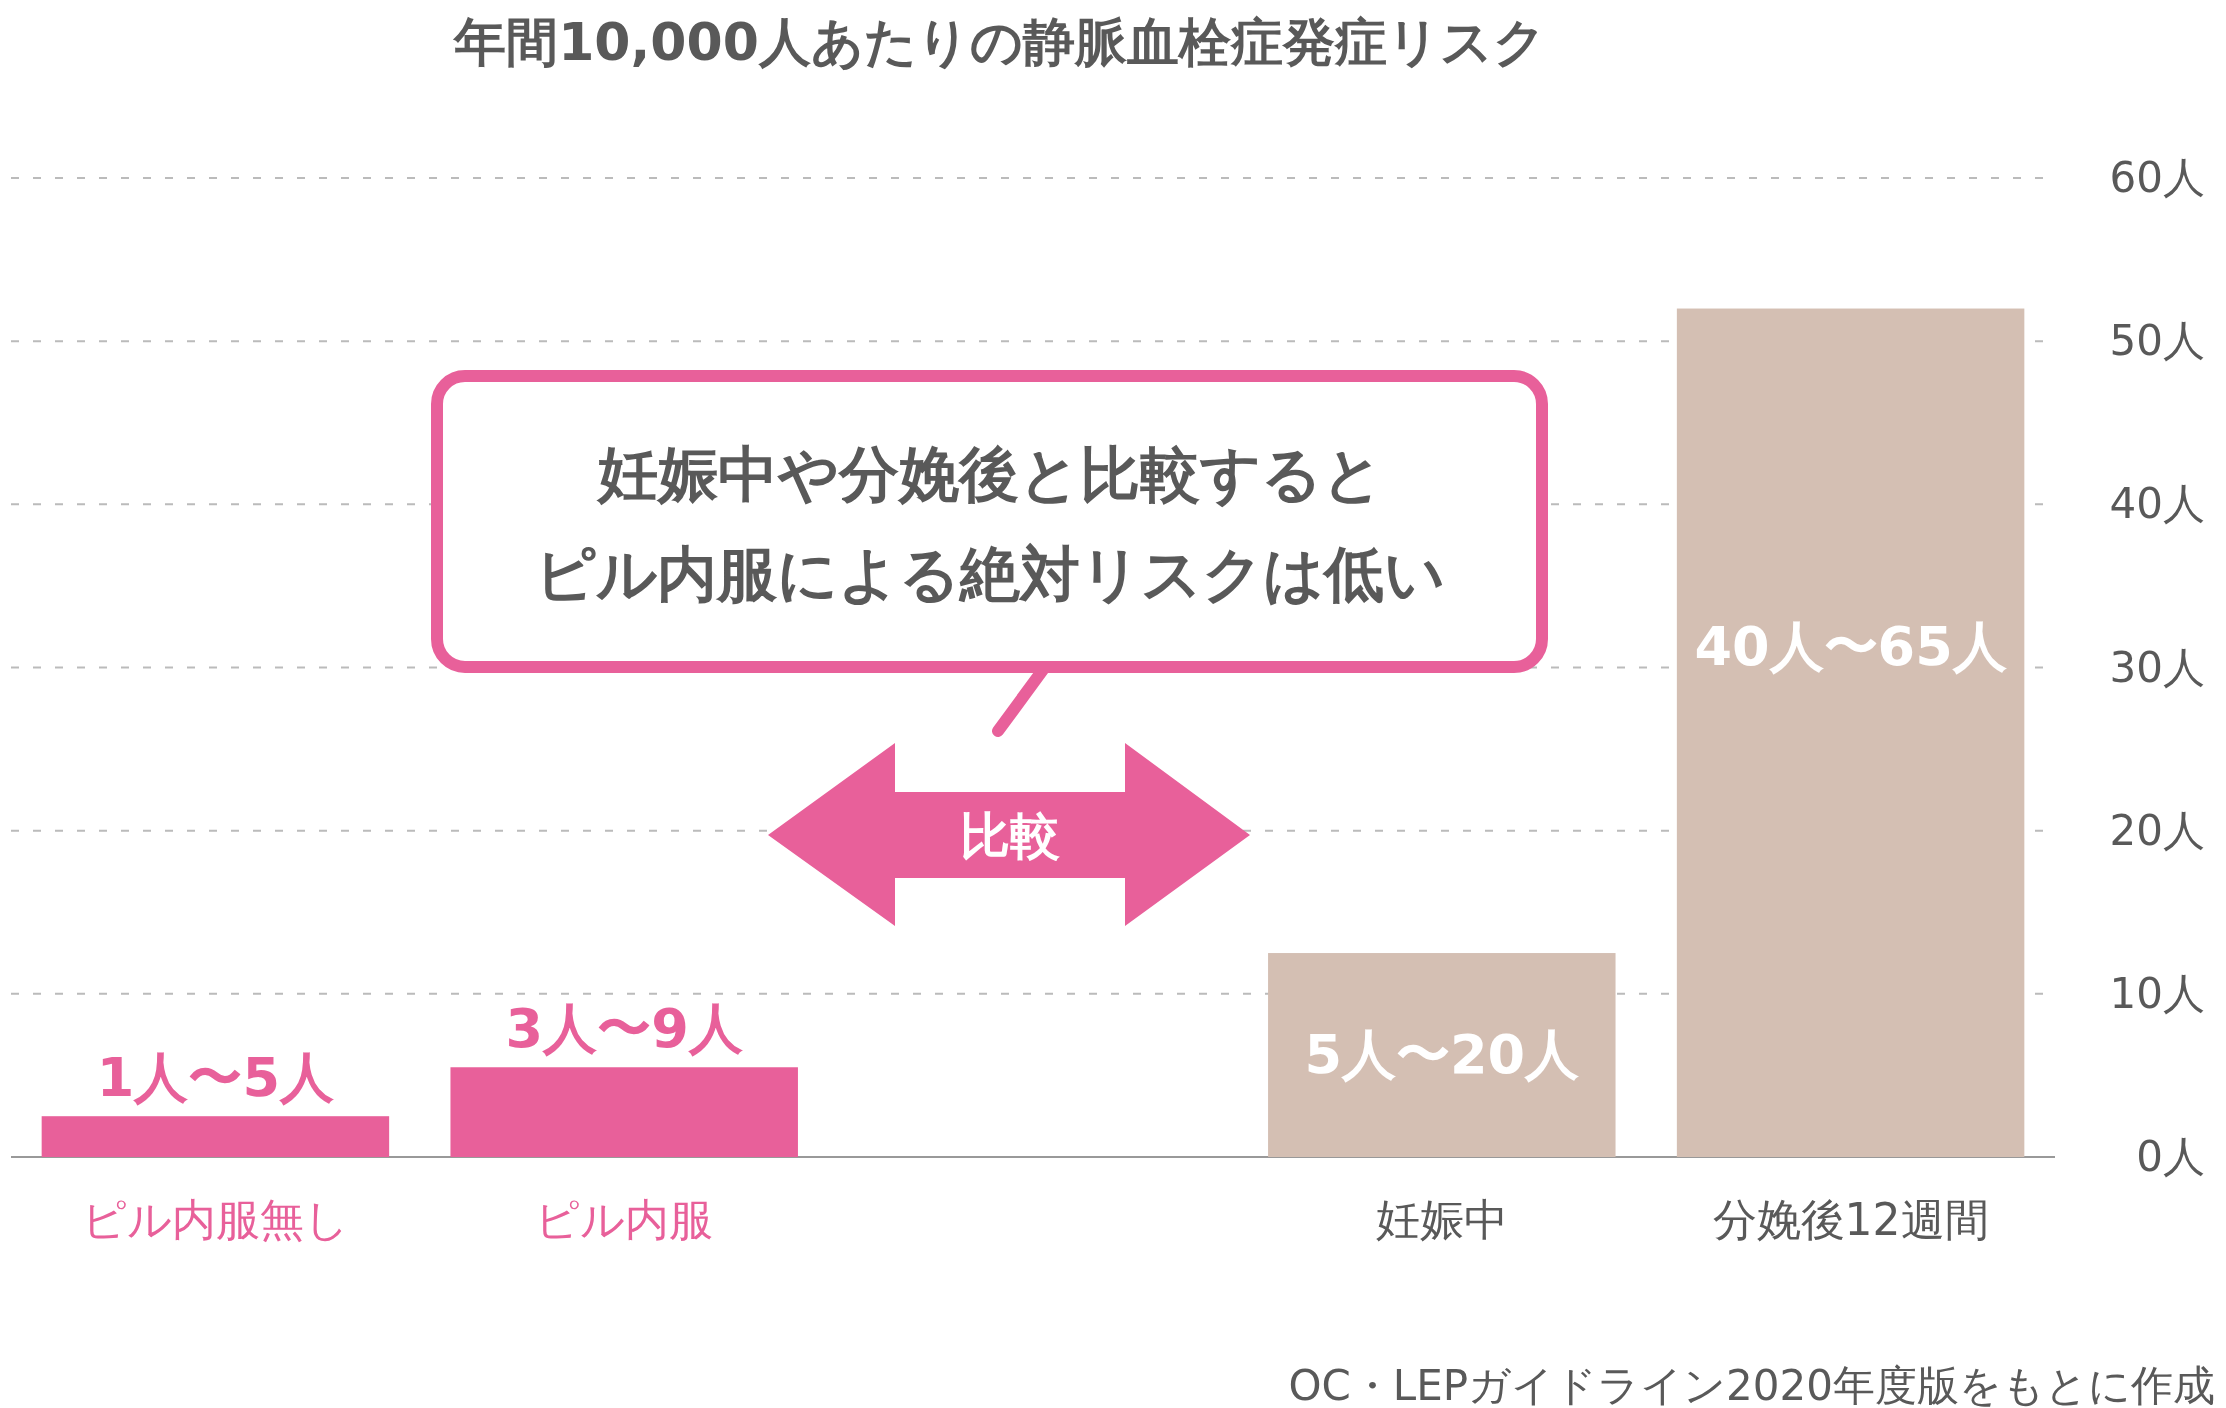 Image resolution: width=2226 pixels, height=1408 pixels. I want to click on y-tick-label: 20人, so click(2157, 830).